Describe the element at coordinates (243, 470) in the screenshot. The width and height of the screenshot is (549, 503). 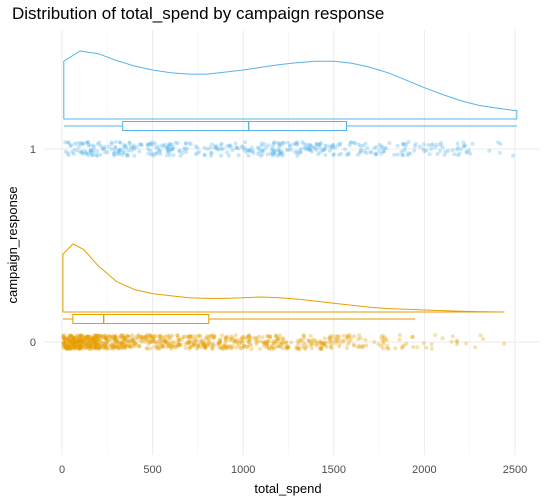
I see `x-tick-label: 1000` at that location.